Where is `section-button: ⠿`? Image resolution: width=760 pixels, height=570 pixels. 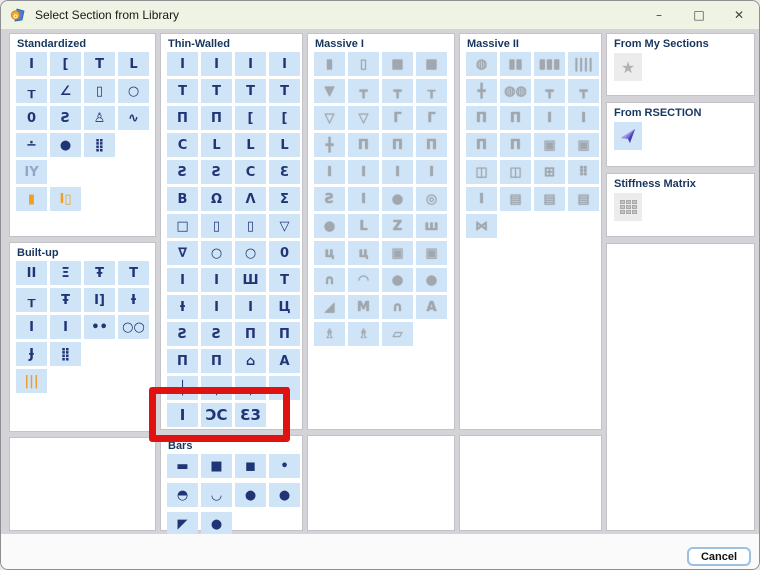 section-button: ⠿ is located at coordinates (583, 172).